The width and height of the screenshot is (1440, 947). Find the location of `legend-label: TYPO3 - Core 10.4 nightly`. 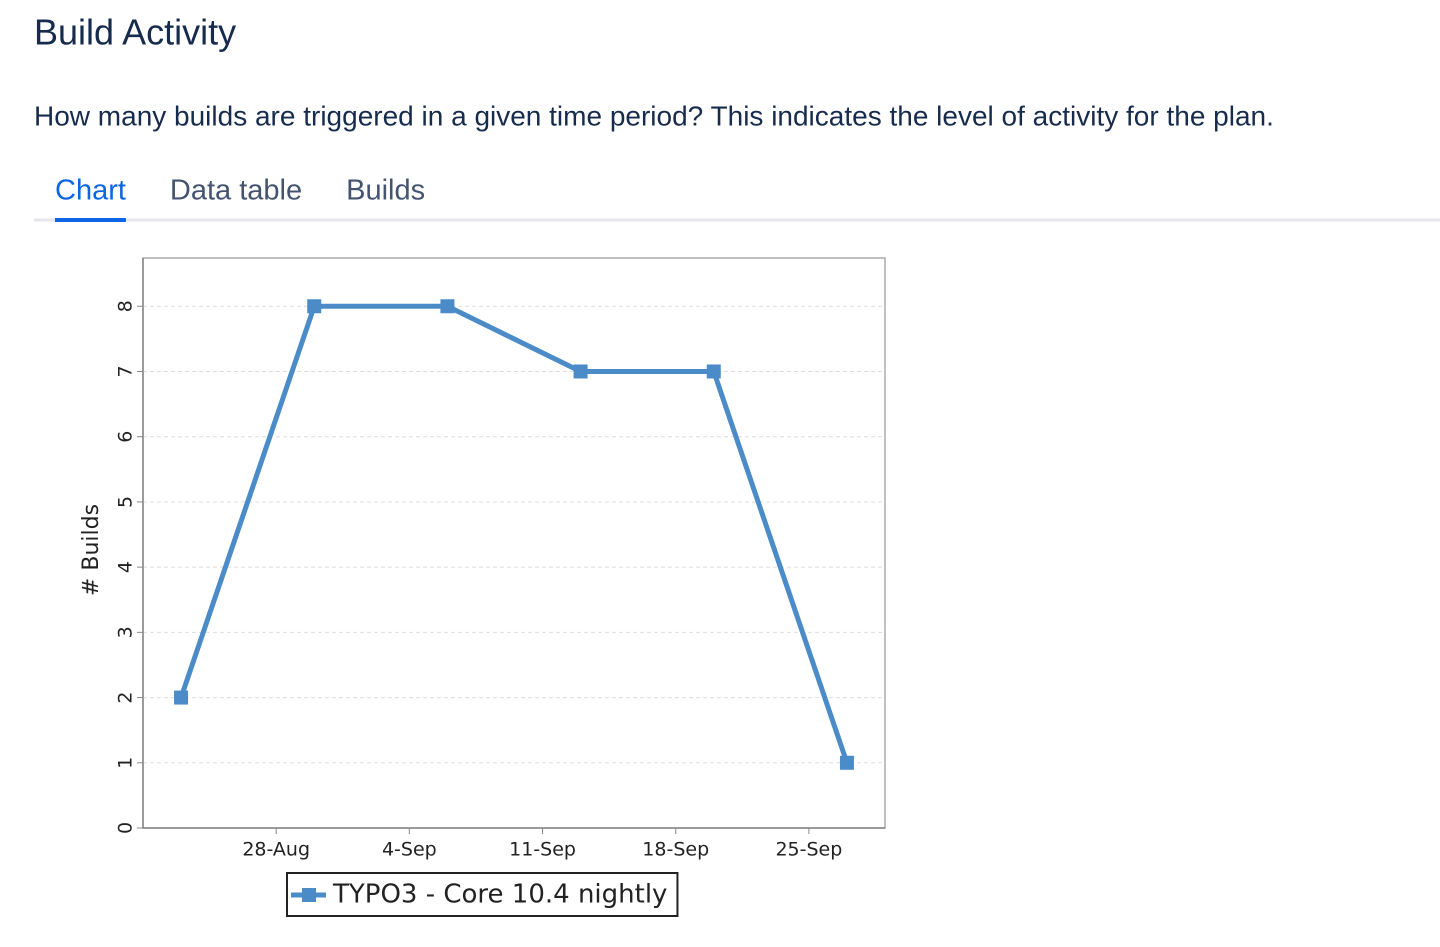

legend-label: TYPO3 - Core 10.4 nightly is located at coordinates (499, 895).